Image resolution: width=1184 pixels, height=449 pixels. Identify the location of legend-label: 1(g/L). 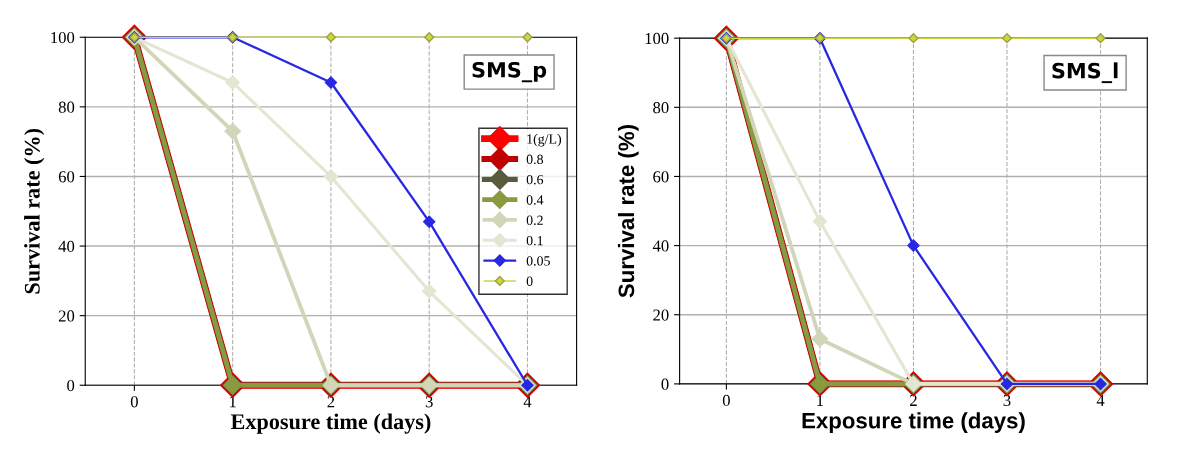
(544, 140).